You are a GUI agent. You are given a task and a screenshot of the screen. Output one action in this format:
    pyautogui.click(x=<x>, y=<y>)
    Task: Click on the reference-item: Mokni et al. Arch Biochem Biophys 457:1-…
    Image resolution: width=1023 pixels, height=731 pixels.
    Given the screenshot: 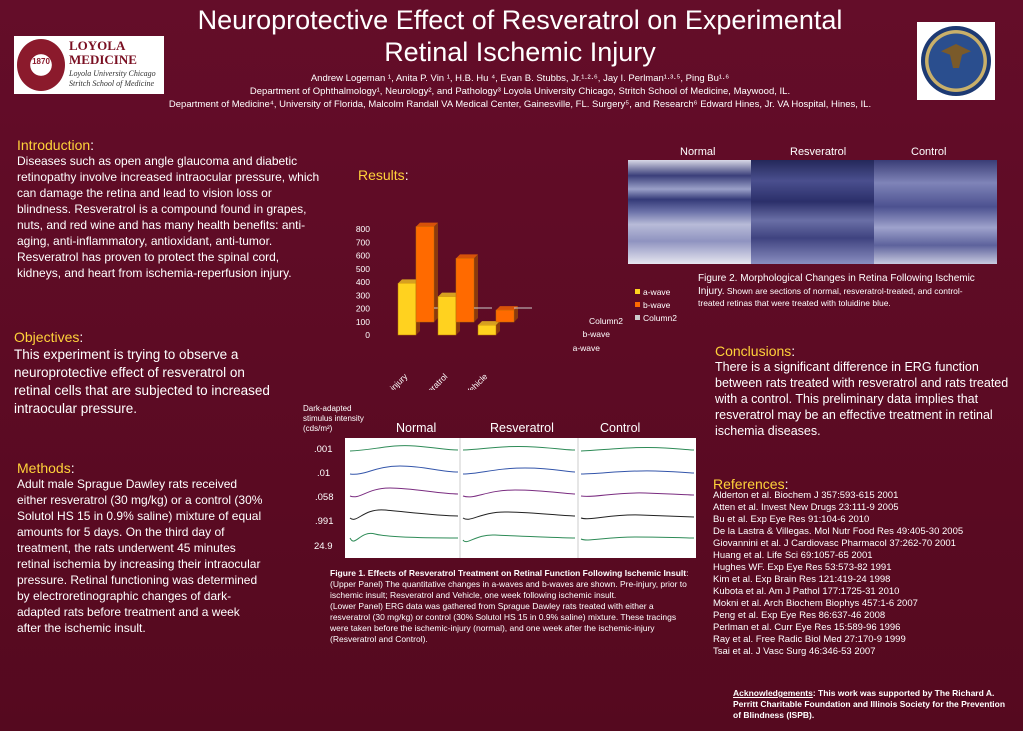 What is the action you would take?
    pyautogui.click(x=815, y=603)
    